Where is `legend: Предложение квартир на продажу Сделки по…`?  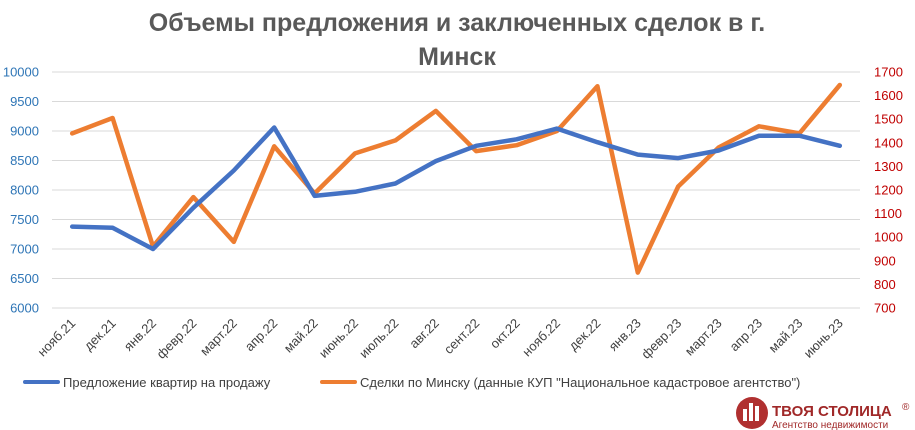
legend: Предложение квартир на продажу Сделки по… is located at coordinates (411, 382).